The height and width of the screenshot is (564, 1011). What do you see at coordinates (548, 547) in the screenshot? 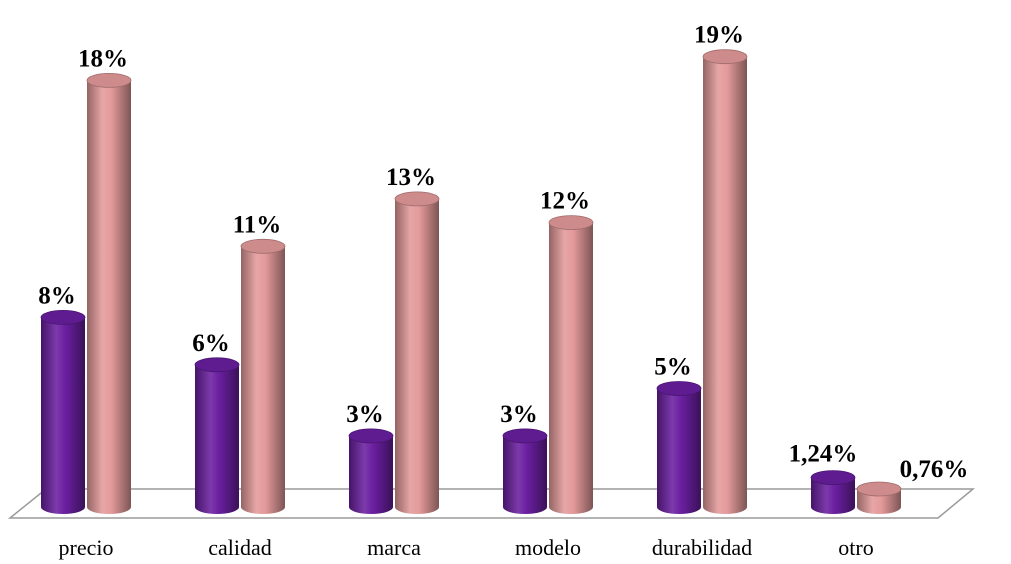
I see `category-label-modelo: modelo` at bounding box center [548, 547].